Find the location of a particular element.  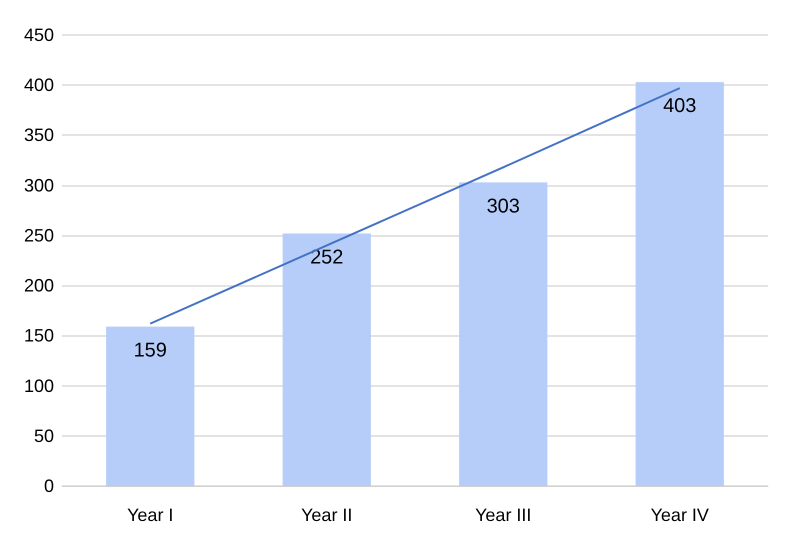

x-tick-label: Year II is located at coordinates (326, 515).